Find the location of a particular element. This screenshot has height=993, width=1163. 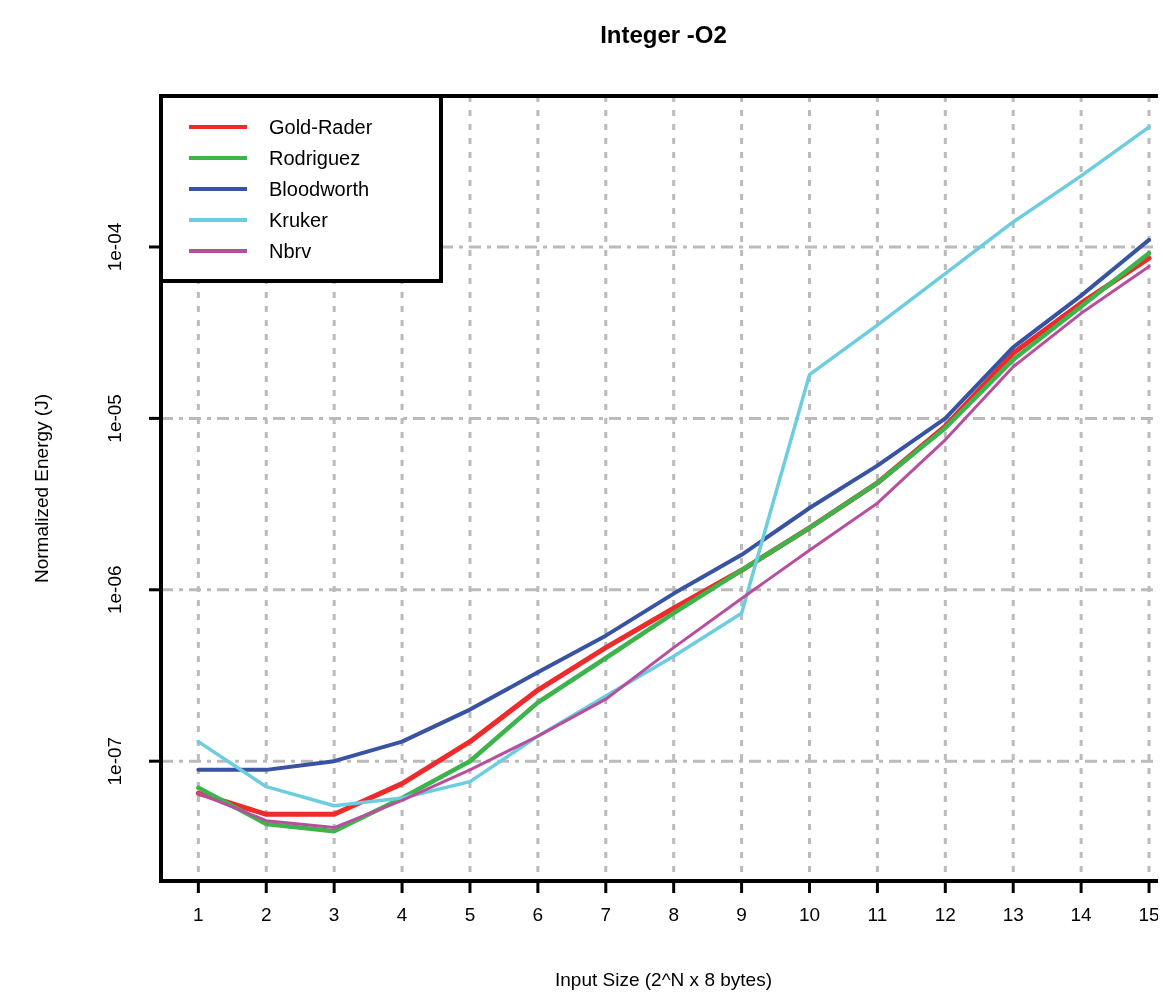

x-tick-label: 5 is located at coordinates (470, 914).